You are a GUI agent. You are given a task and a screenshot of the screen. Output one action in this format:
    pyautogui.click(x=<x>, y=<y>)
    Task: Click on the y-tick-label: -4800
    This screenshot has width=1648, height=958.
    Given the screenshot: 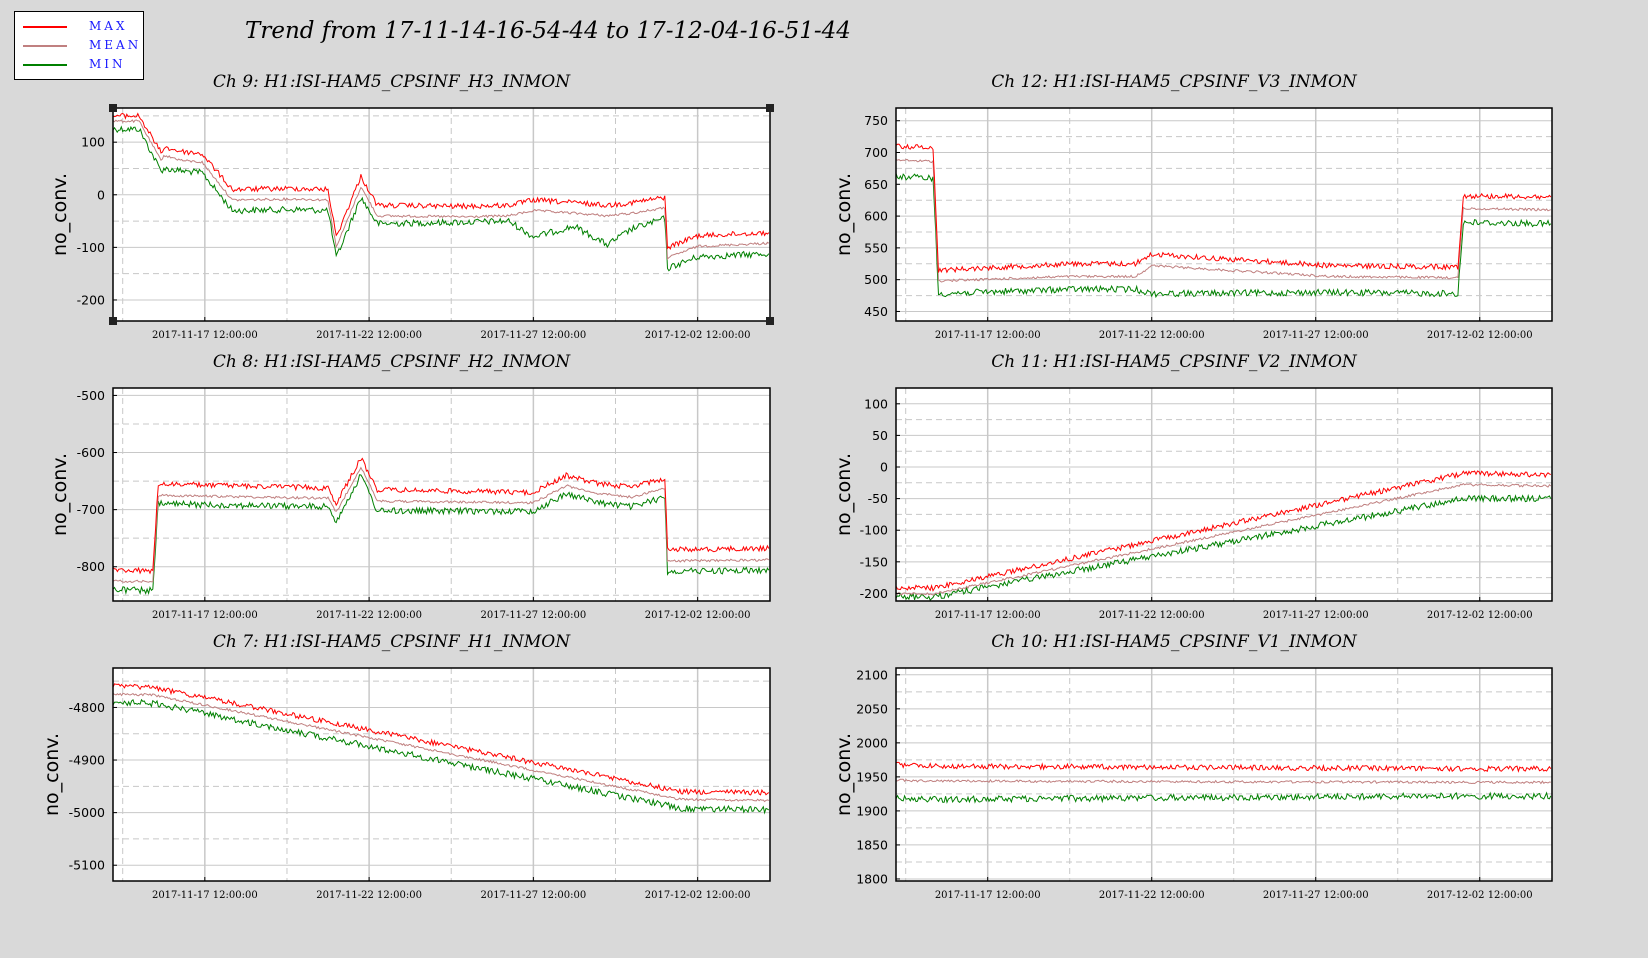 What is the action you would take?
    pyautogui.click(x=87, y=707)
    